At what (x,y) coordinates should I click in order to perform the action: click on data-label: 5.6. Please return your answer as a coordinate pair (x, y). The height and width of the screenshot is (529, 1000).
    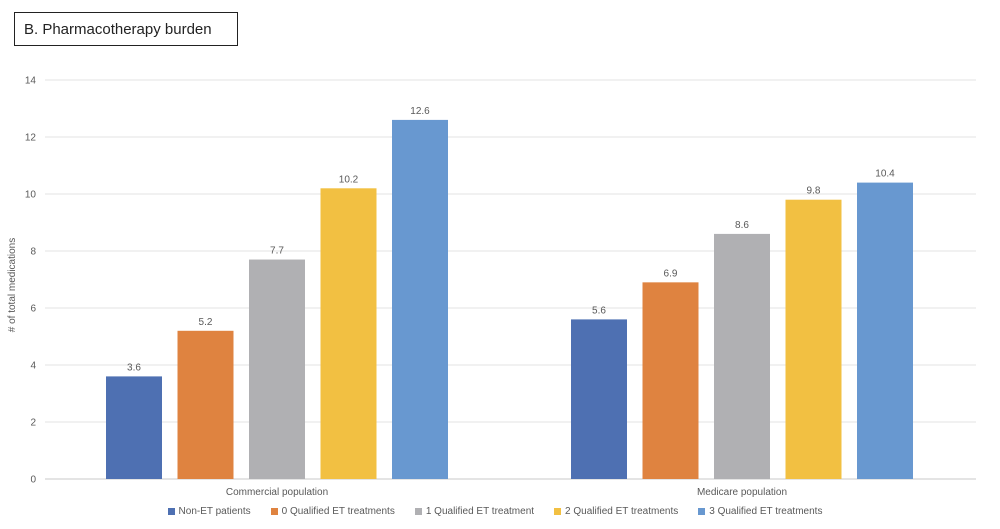
    Looking at the image, I should click on (599, 310).